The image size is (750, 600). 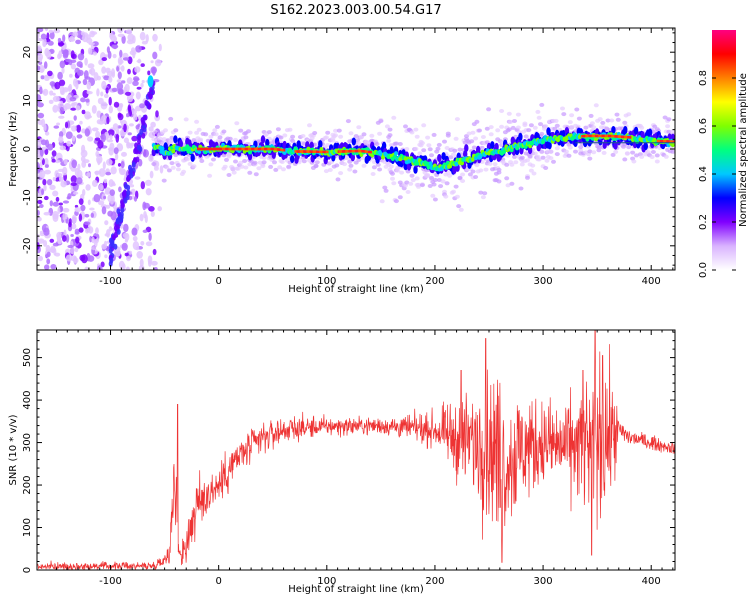 What do you see at coordinates (27, 527) in the screenshot?
I see `y-tick-label: 100` at bounding box center [27, 527].